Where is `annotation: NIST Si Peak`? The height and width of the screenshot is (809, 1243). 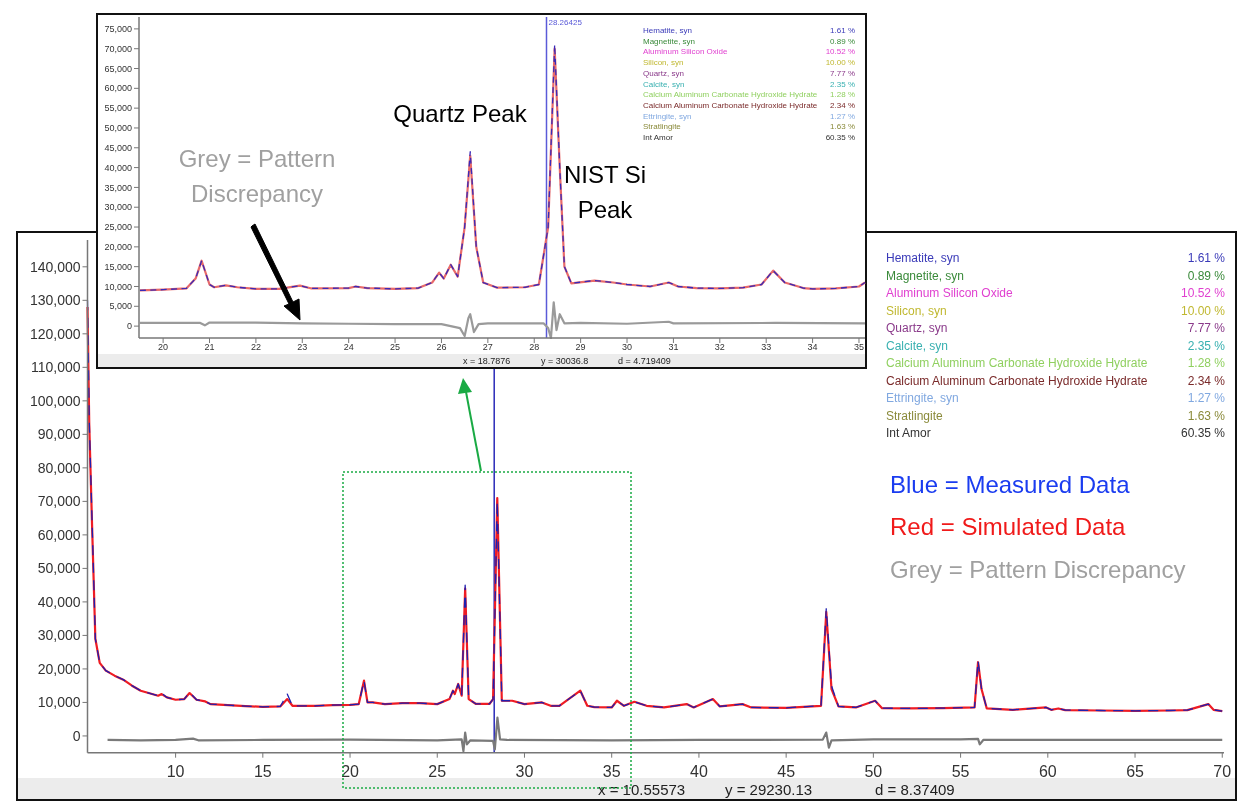
annotation: NIST Si Peak is located at coordinates (605, 192).